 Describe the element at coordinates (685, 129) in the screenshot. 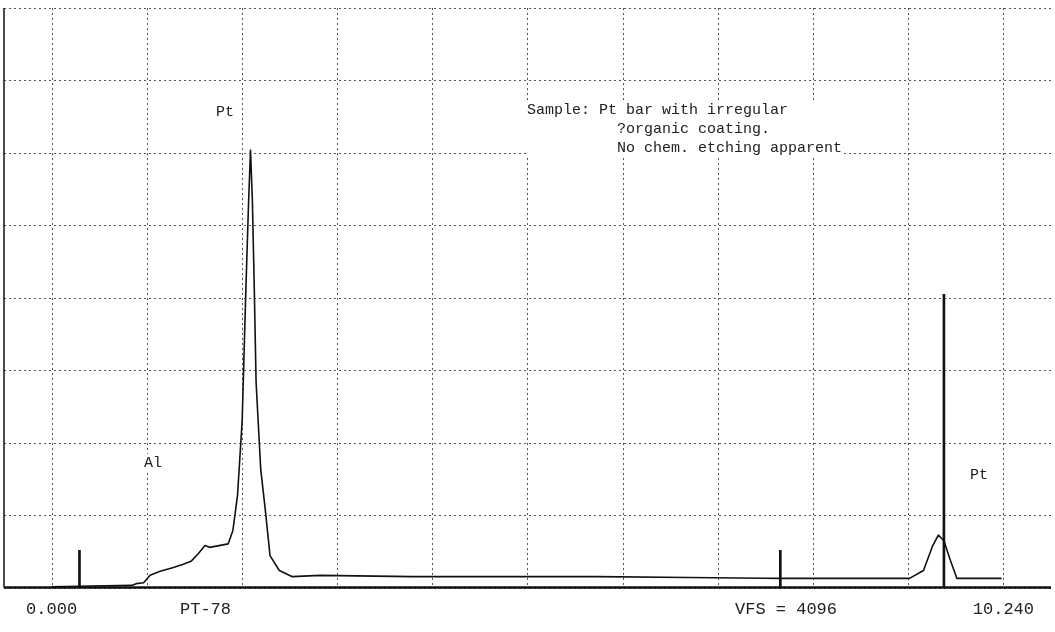

I see `annotation: Sample: Pt bar with irregular ?organic coating. No chem. etching apparent` at that location.